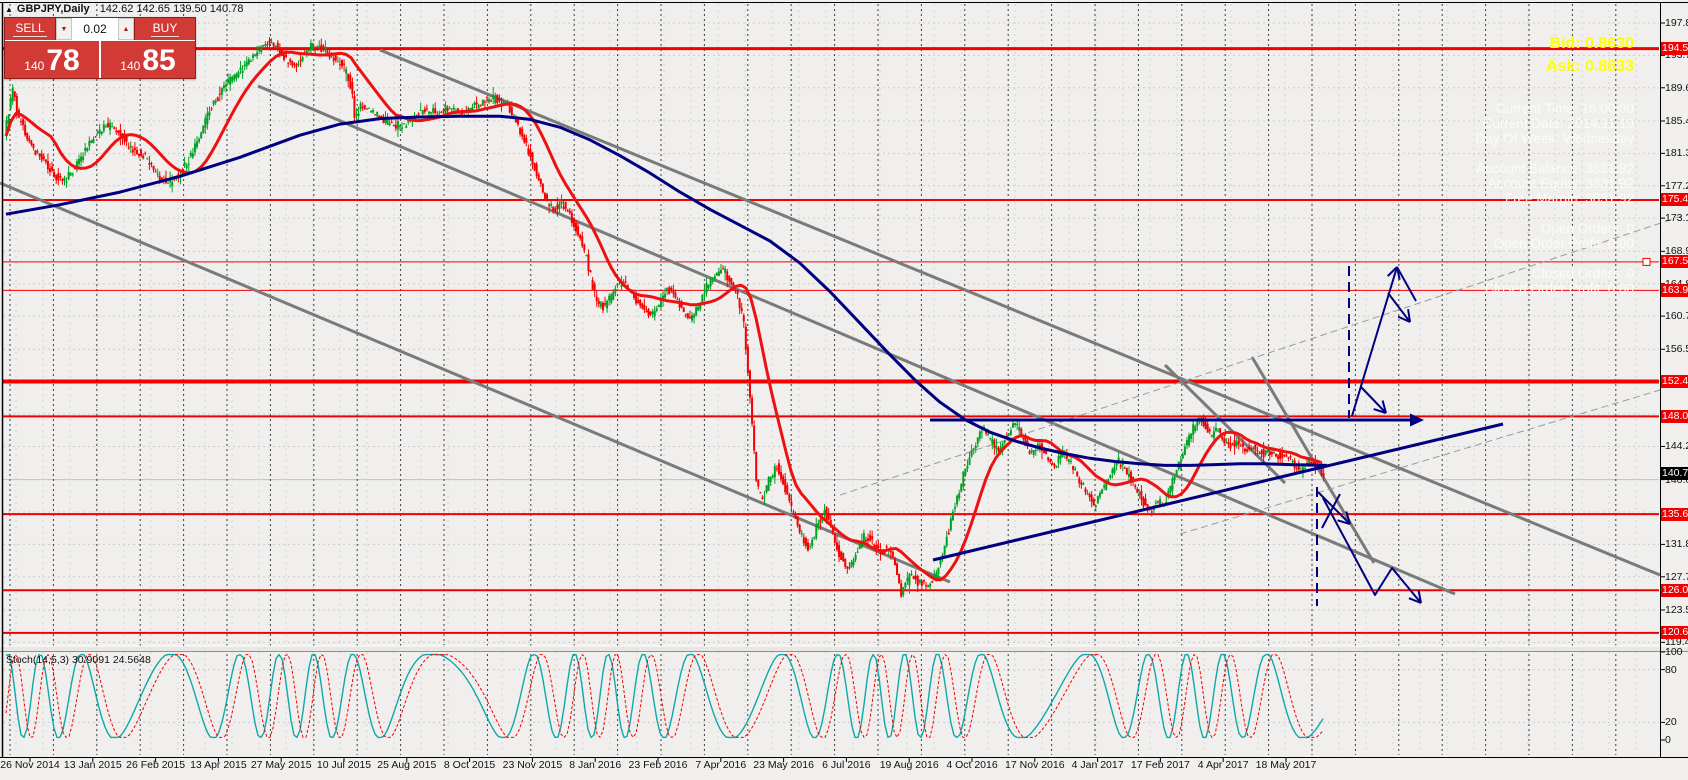 This screenshot has width=1688, height=780. Describe the element at coordinates (1674, 473) in the screenshot. I see `current-price-badge: 140.78` at that location.